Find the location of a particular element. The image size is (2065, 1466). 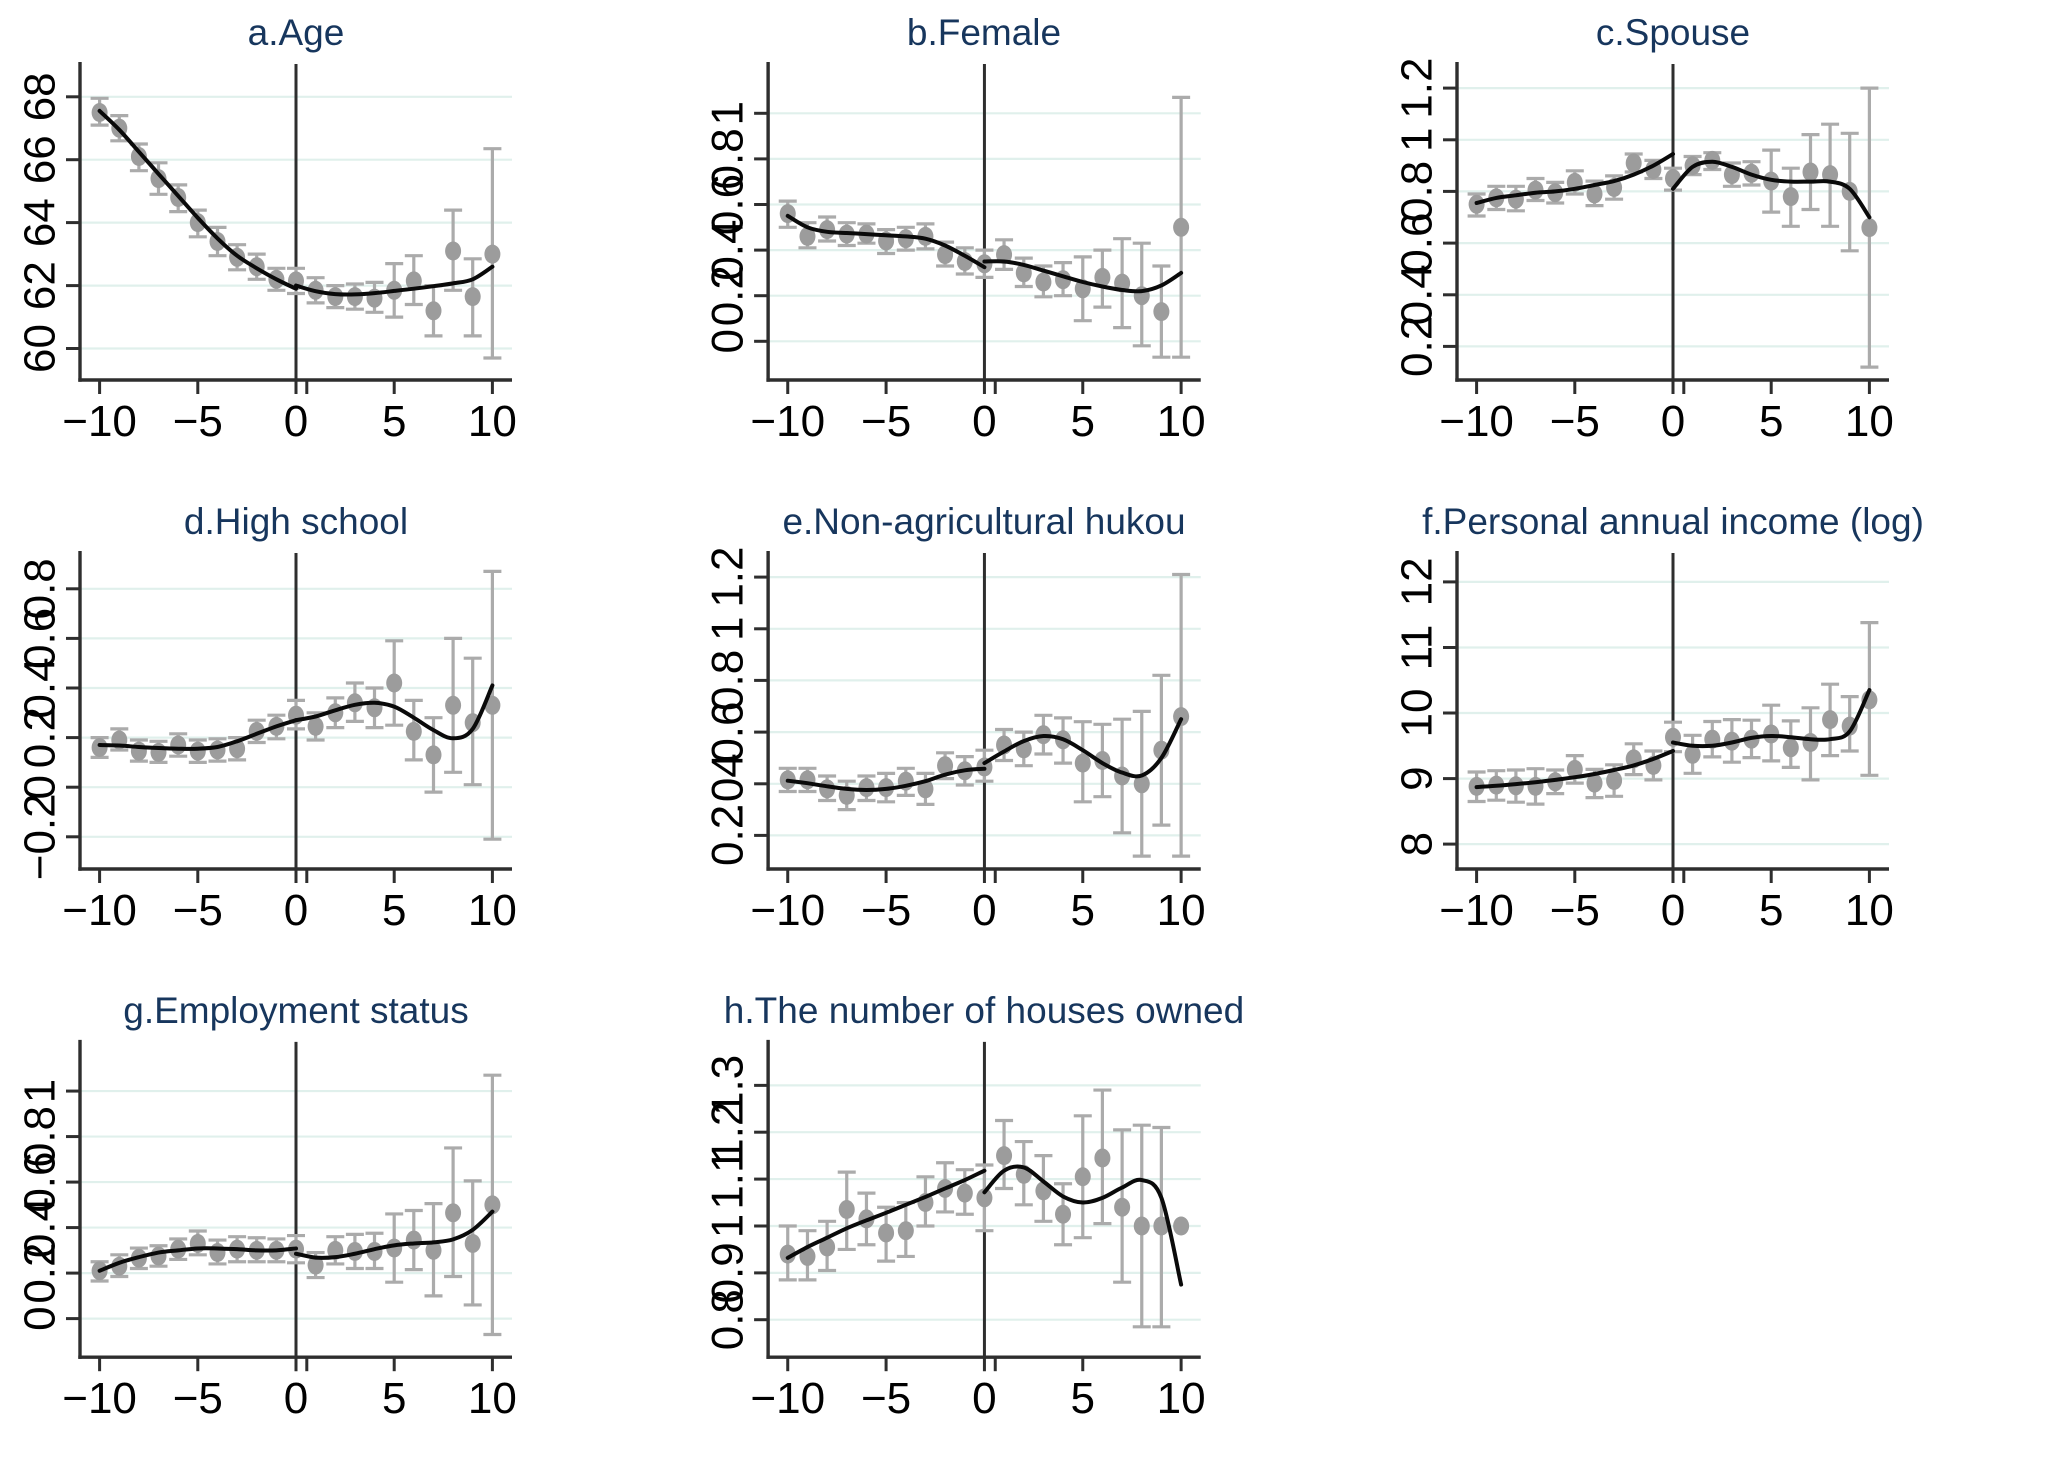

high-school-chart: −0.200.20.40.60.8−10 −5 0 5 10 is located at coordinates (266, 743).